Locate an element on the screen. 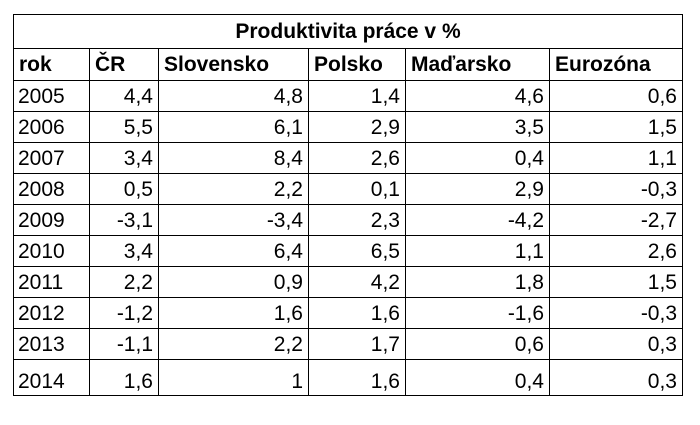  slovensko-cell: -3,4 is located at coordinates (233, 220).